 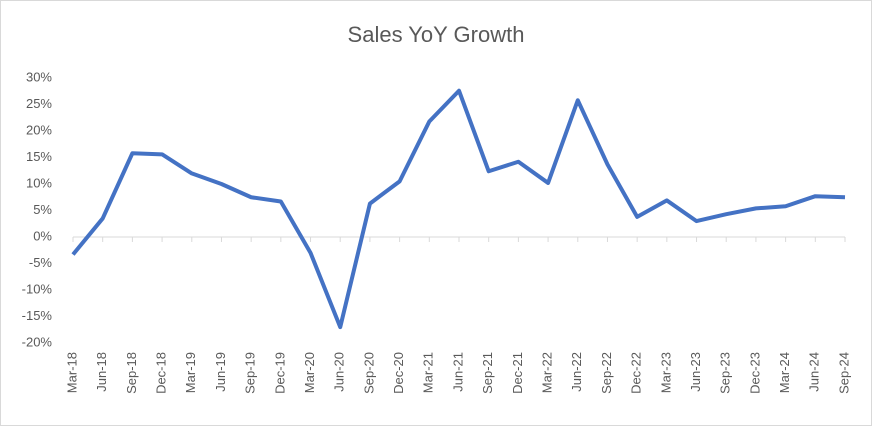 What do you see at coordinates (309, 372) in the screenshot?
I see `x-tick-label: Mar-20` at bounding box center [309, 372].